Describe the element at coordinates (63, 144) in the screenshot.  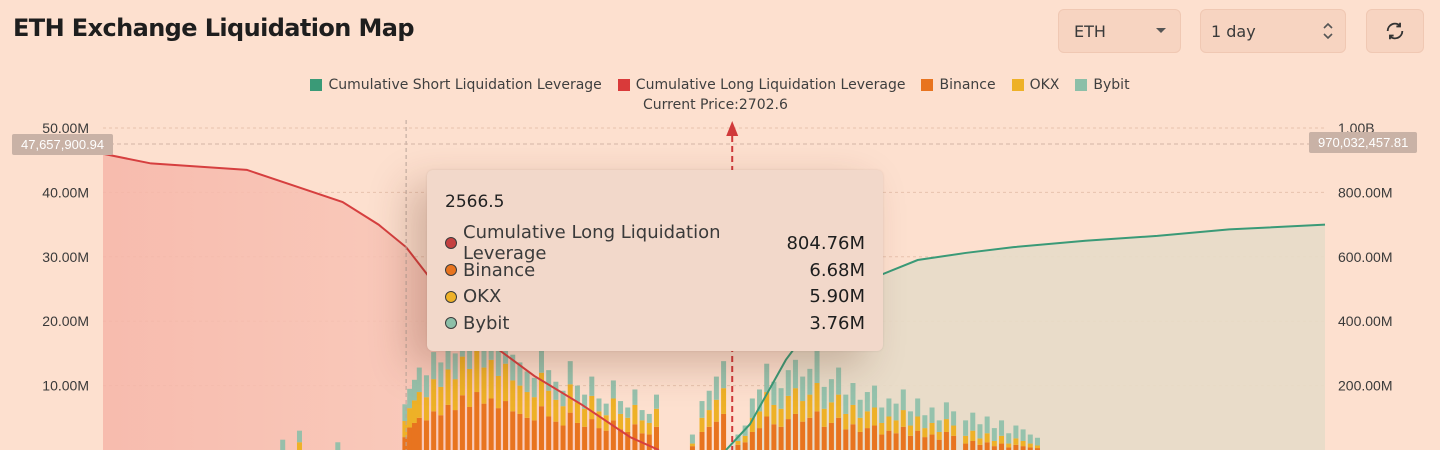
I see `left-value-badge: 47,657,900.94` at that location.